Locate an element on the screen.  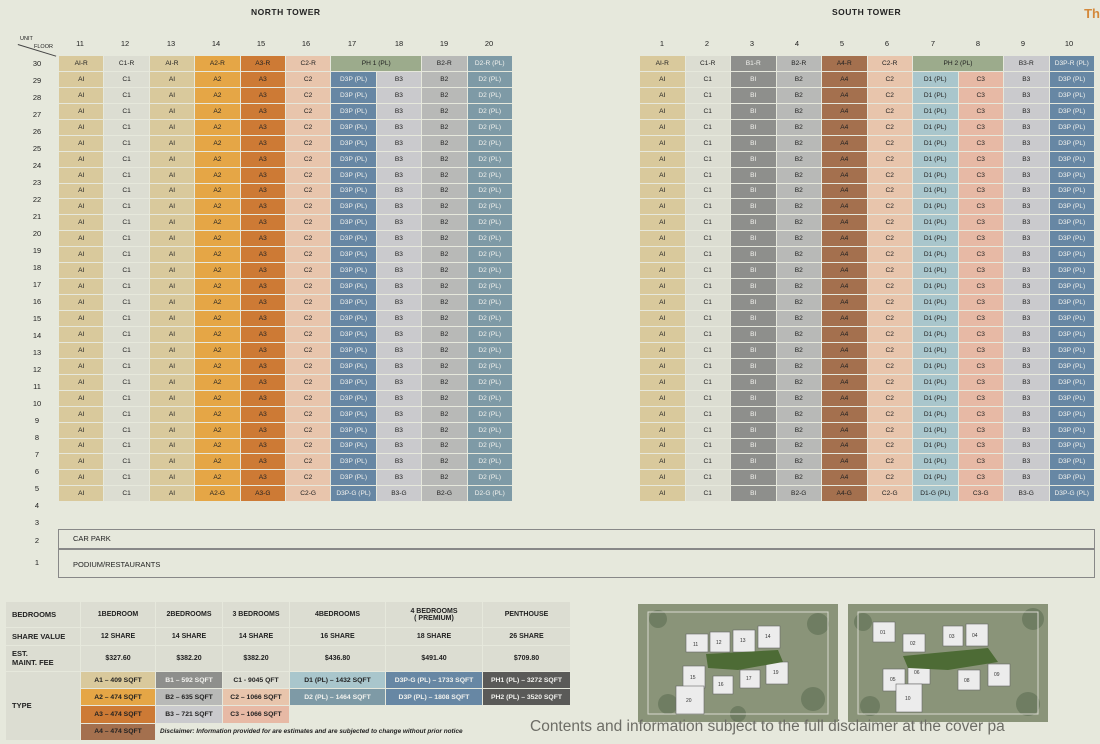
stack-number: 9 is located at coordinates (1023, 43).